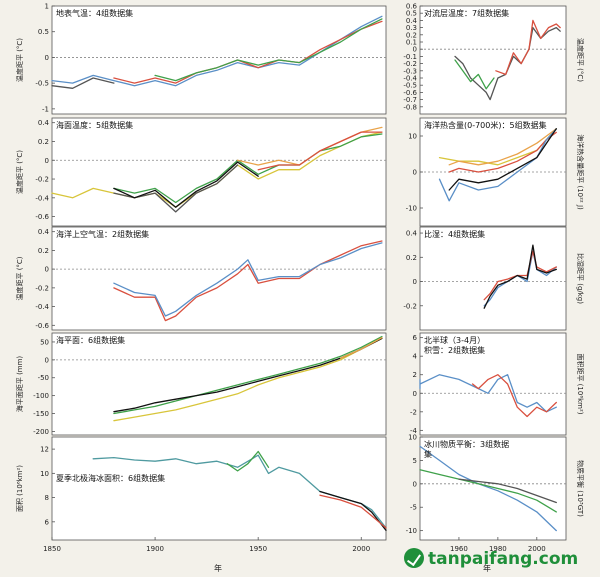 The width and height of the screenshot is (600, 577). I want to click on sea-ice-title: 夏季北极海冰面积：6组数据集, so click(110, 478).